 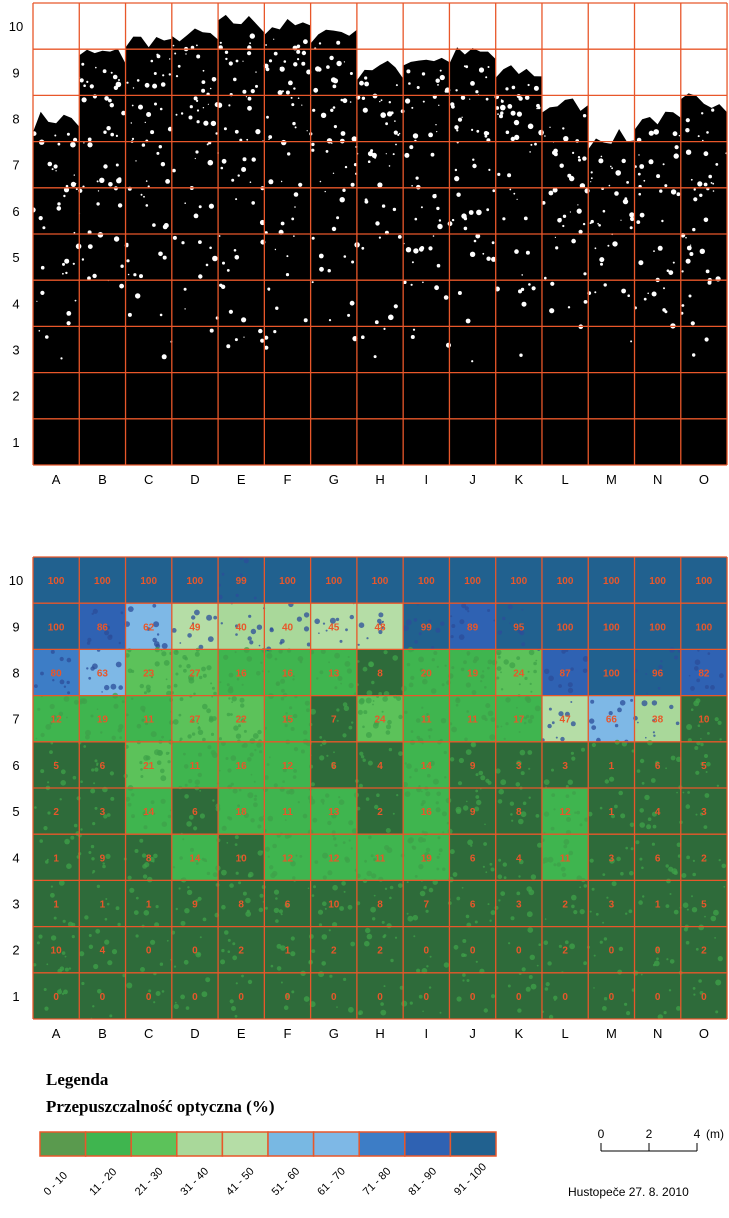 What do you see at coordinates (519, 766) in the screenshot?
I see `heatmap-value: 3` at bounding box center [519, 766].